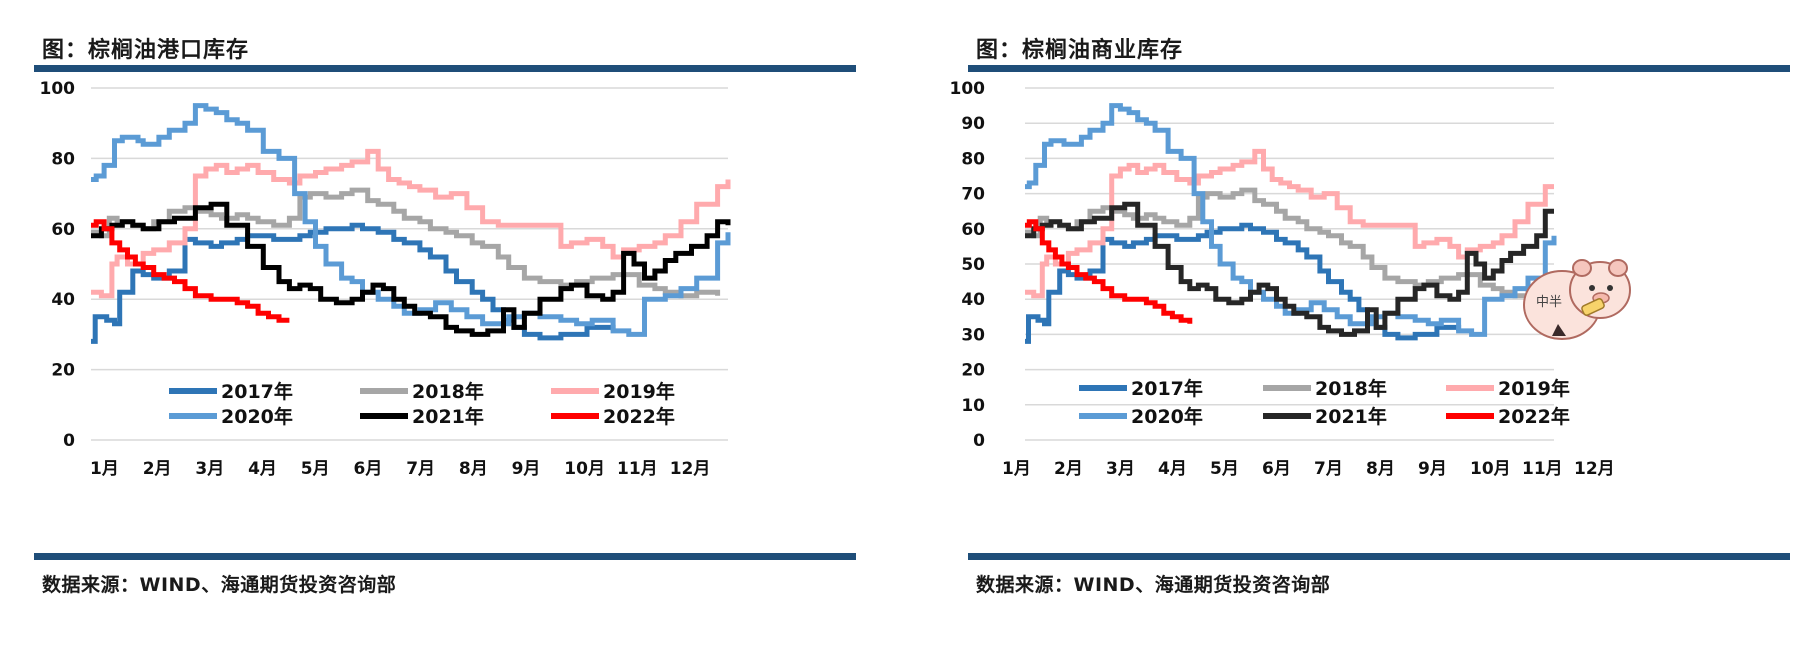 The width and height of the screenshot is (1806, 648). Describe the element at coordinates (973, 406) in the screenshot. I see `y-tick-label: 10` at that location.